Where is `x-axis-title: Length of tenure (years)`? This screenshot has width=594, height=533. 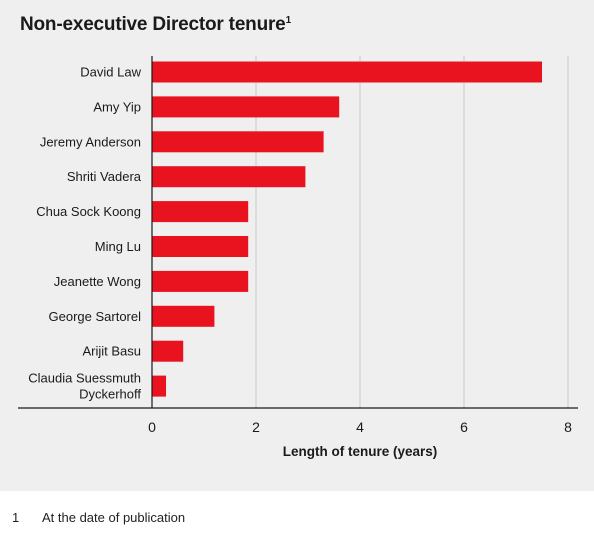 x-axis-title: Length of tenure (years) is located at coordinates (360, 451).